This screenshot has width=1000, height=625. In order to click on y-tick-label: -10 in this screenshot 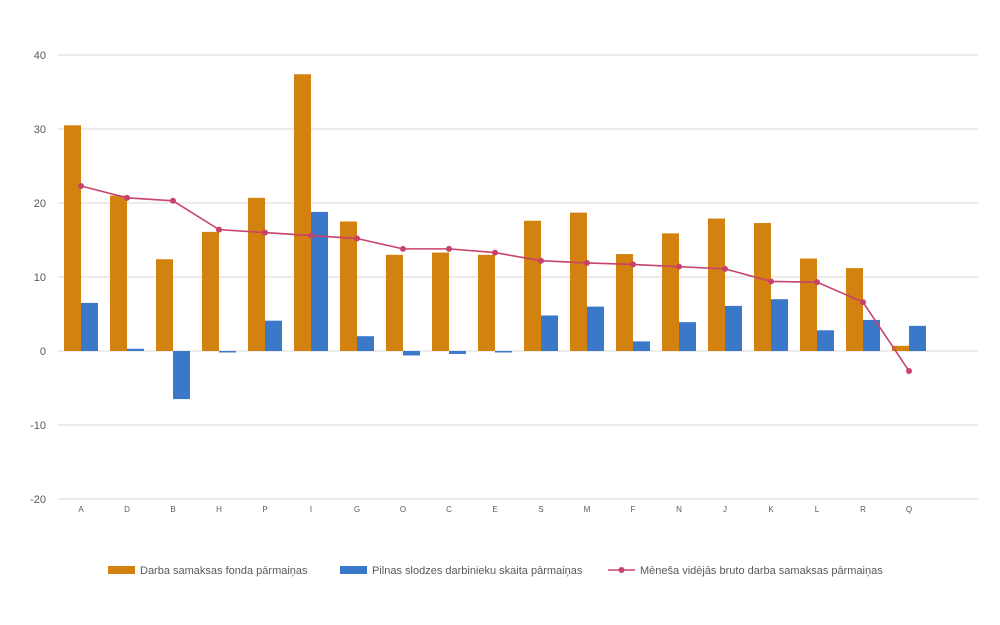, I will do `click(38, 426)`.